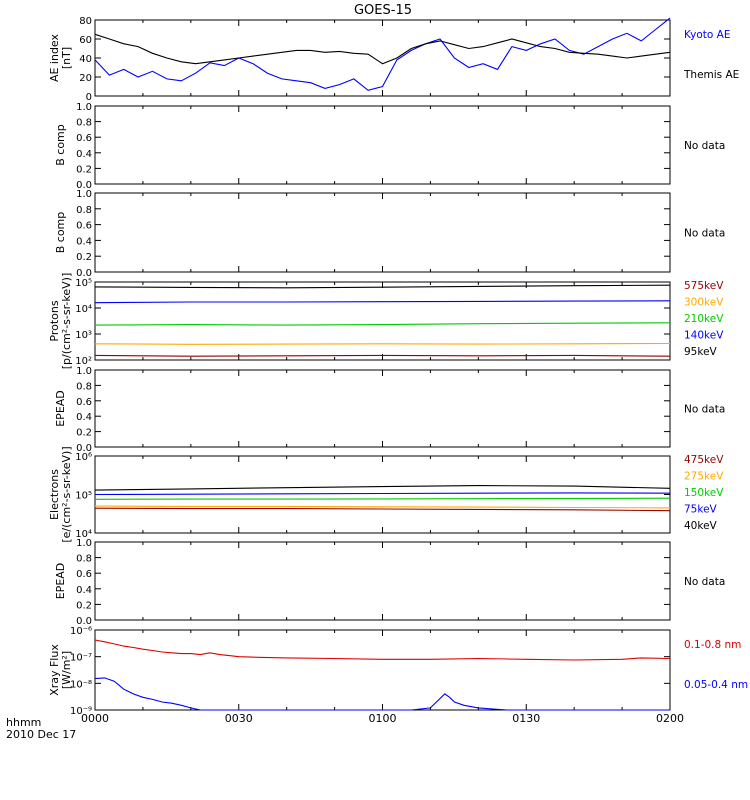 The width and height of the screenshot is (750, 800). I want to click on y-axis-label: [W/m²], so click(66, 670).